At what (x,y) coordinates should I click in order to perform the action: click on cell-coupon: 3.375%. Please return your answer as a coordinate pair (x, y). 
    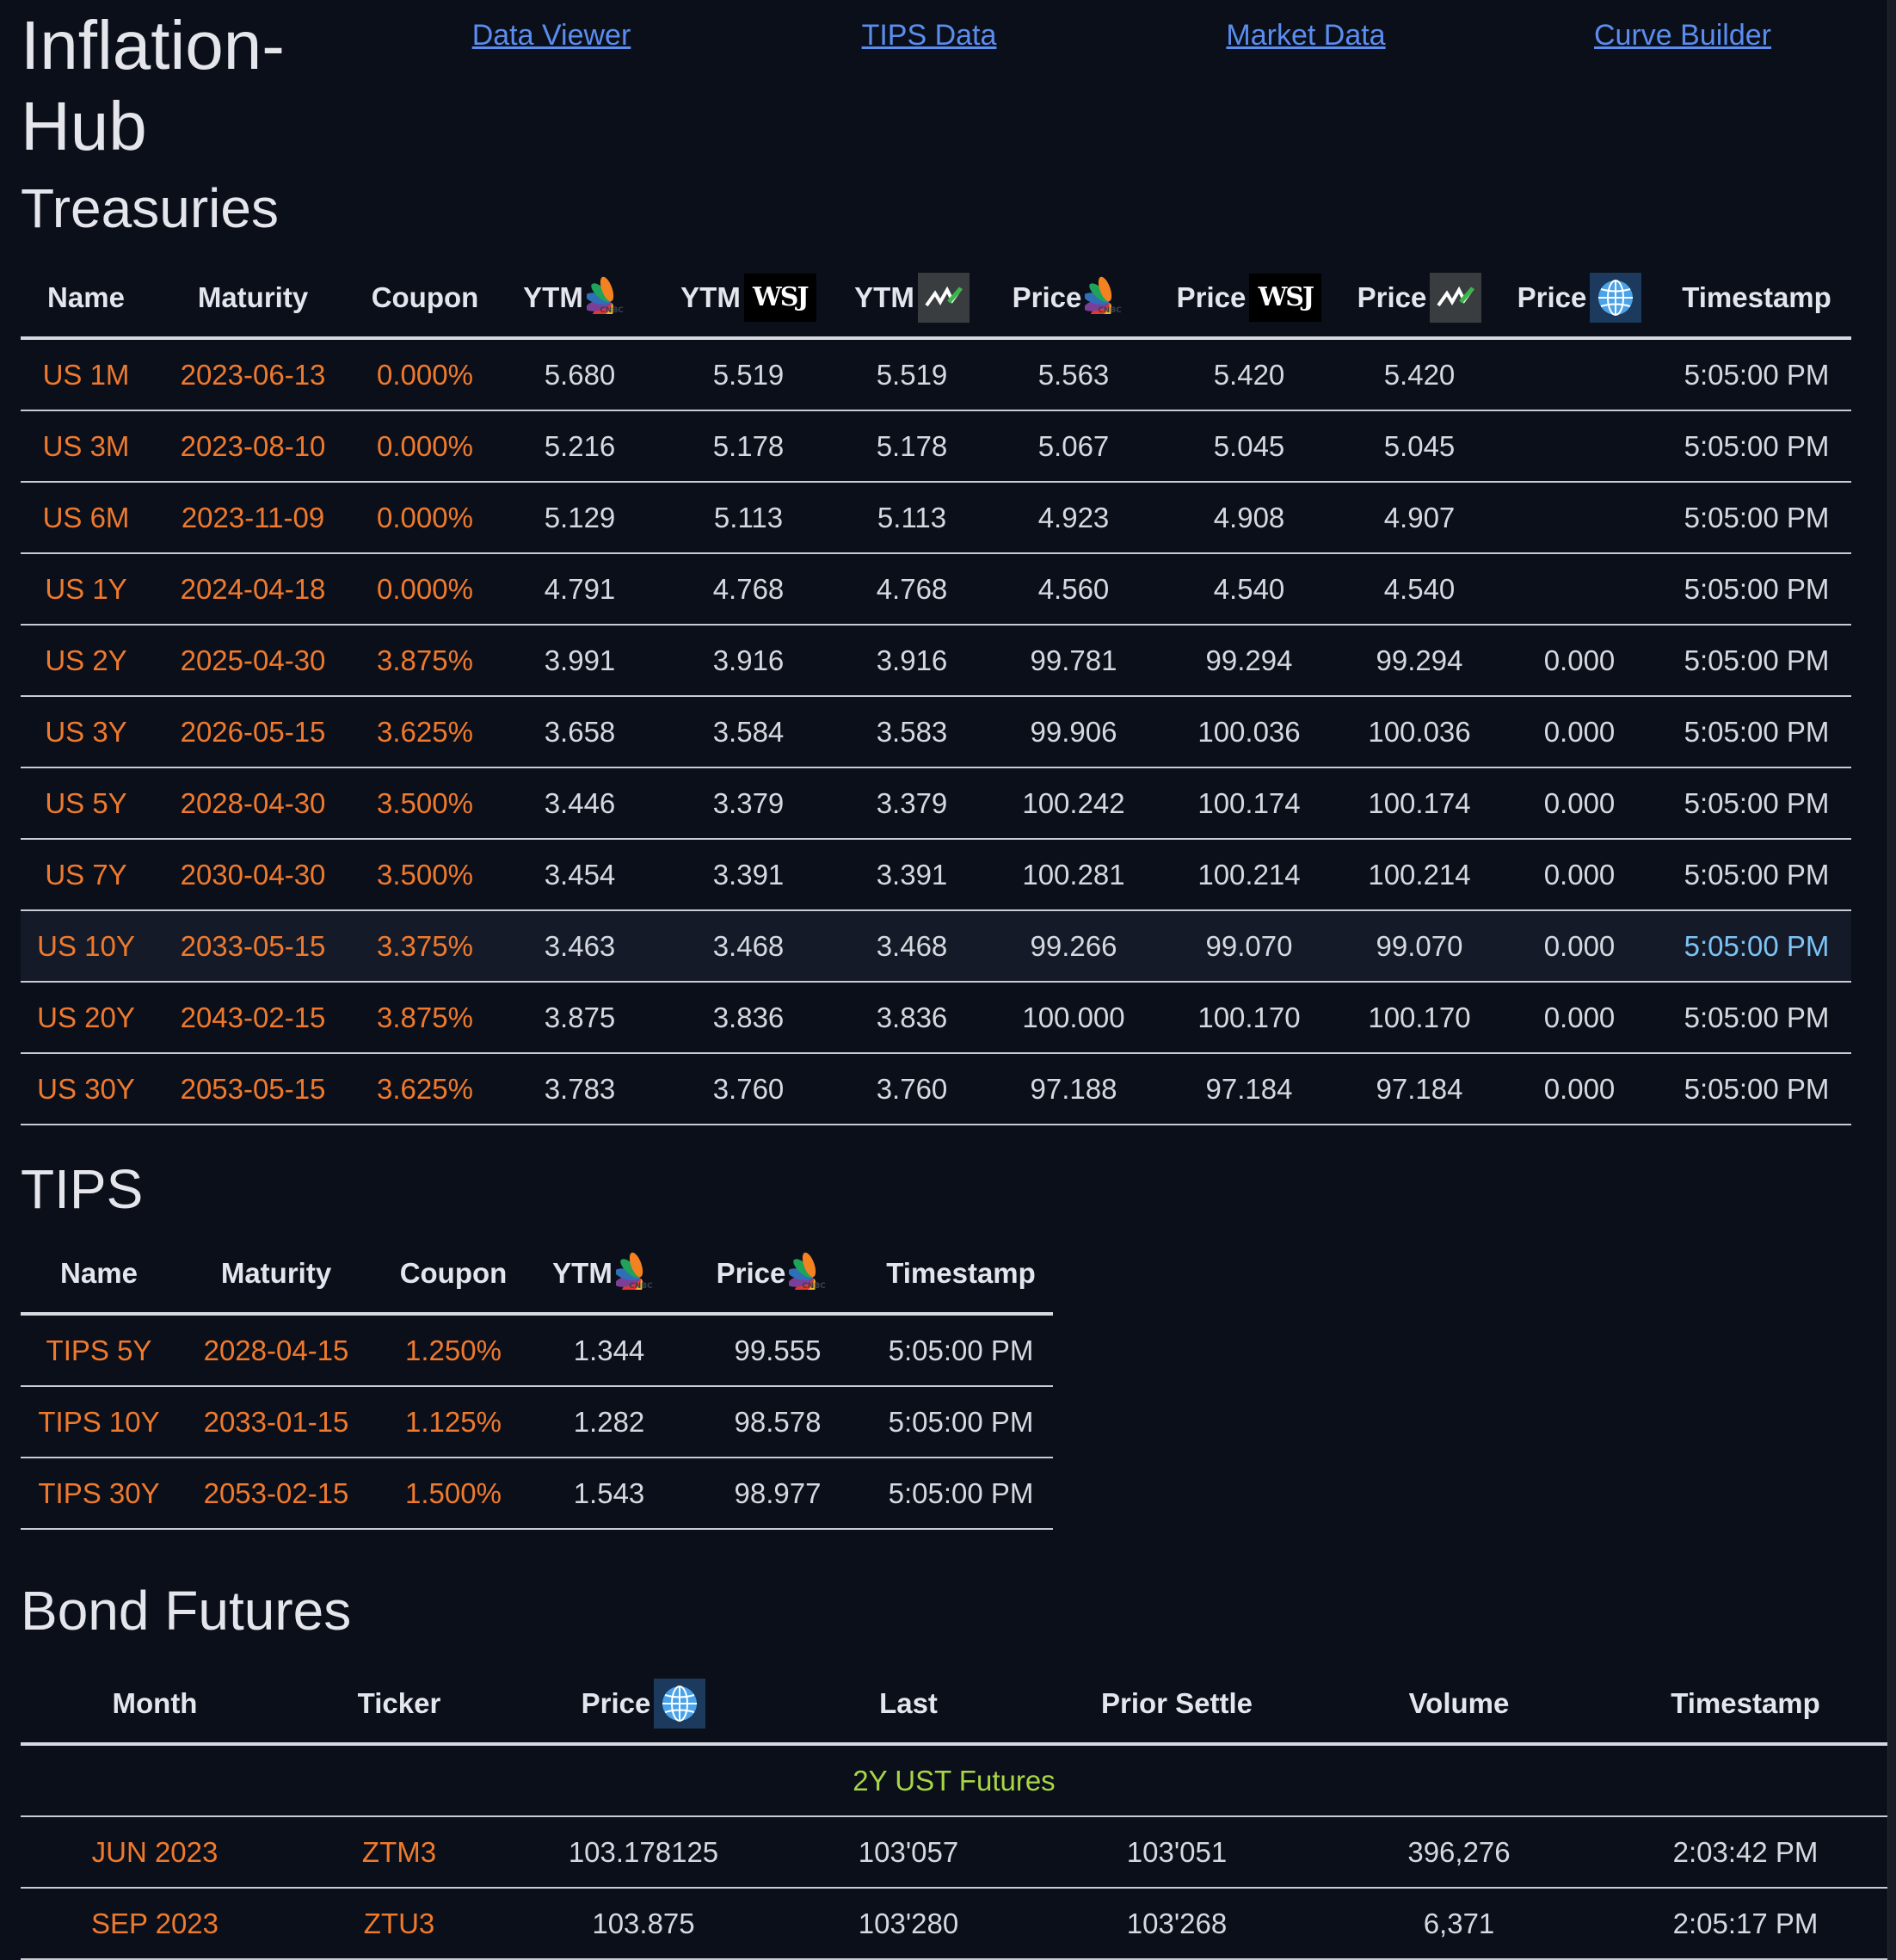
    Looking at the image, I should click on (425, 947).